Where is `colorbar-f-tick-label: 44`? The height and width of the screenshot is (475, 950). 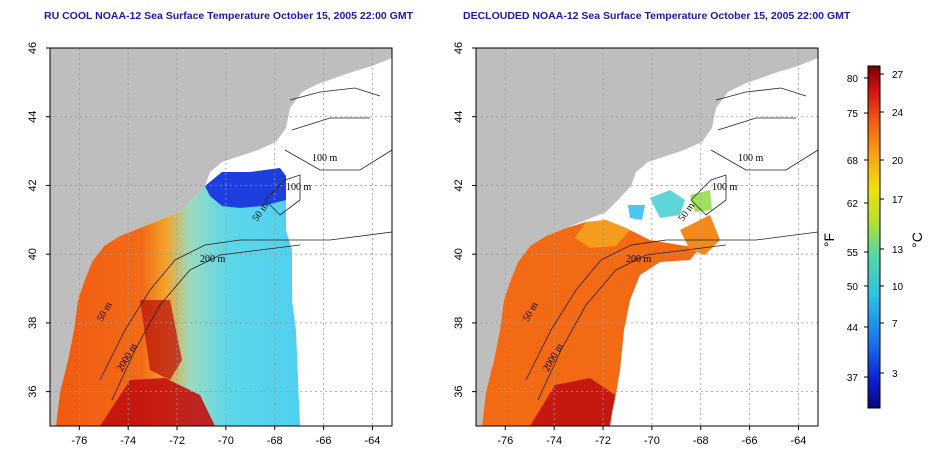
colorbar-f-tick-label: 44 is located at coordinates (853, 328).